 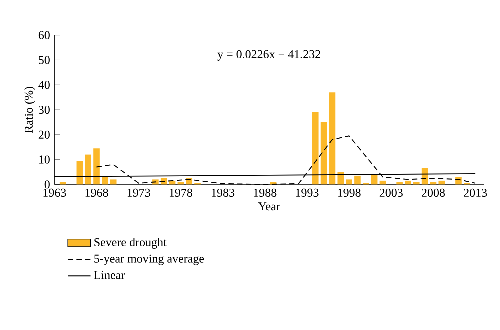 What do you see at coordinates (181, 193) in the screenshot?
I see `x-tick-label: 1978` at bounding box center [181, 193].